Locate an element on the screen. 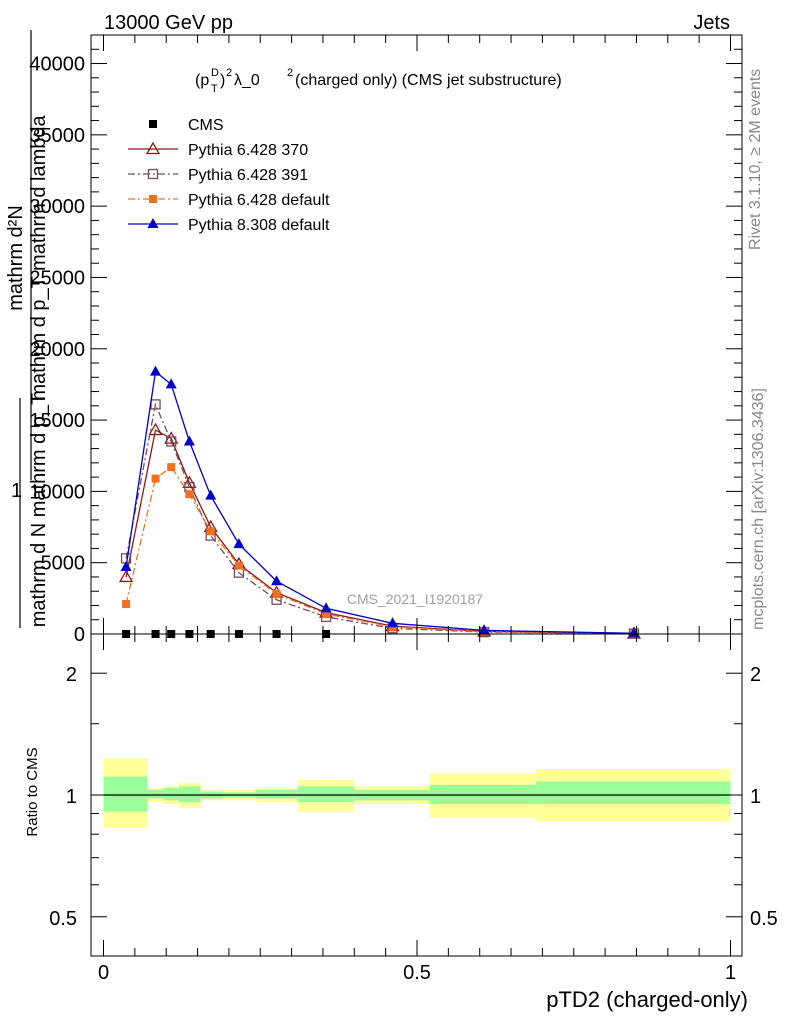 This screenshot has width=786, height=1024. main-y-tick-label: 25000 is located at coordinates (57, 278).